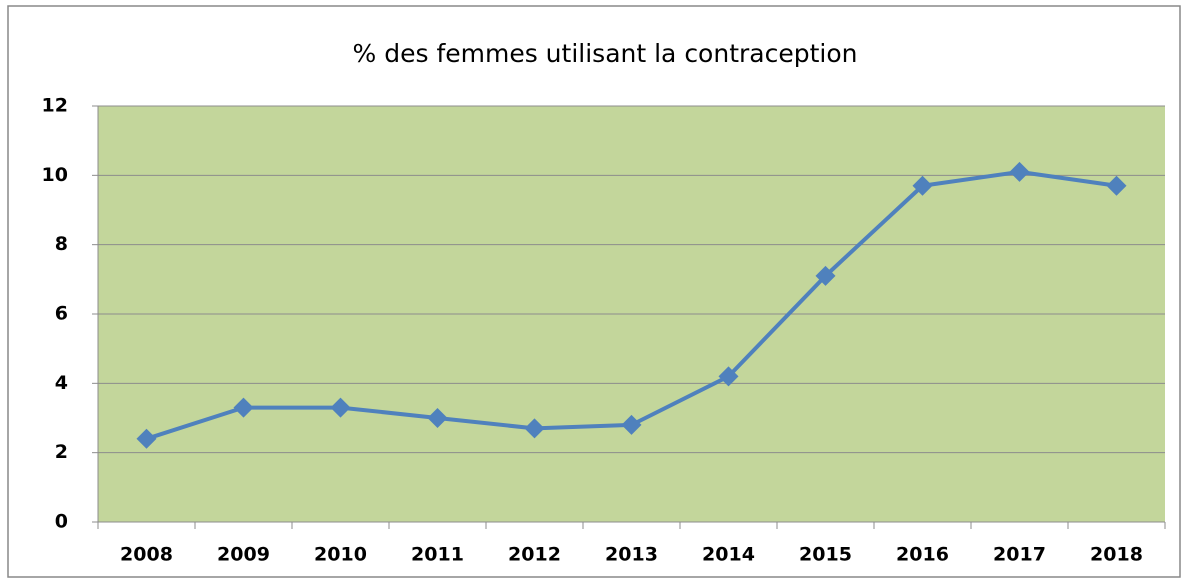 The image size is (1187, 581). Describe the element at coordinates (728, 555) in the screenshot. I see `x-tick-label: 2014` at that location.